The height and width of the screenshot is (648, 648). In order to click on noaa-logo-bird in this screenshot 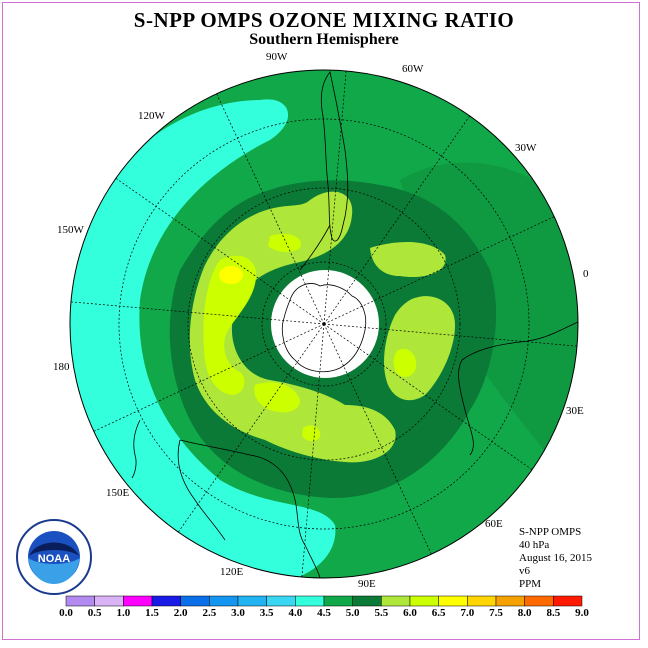, I will do `click(54, 549)`.